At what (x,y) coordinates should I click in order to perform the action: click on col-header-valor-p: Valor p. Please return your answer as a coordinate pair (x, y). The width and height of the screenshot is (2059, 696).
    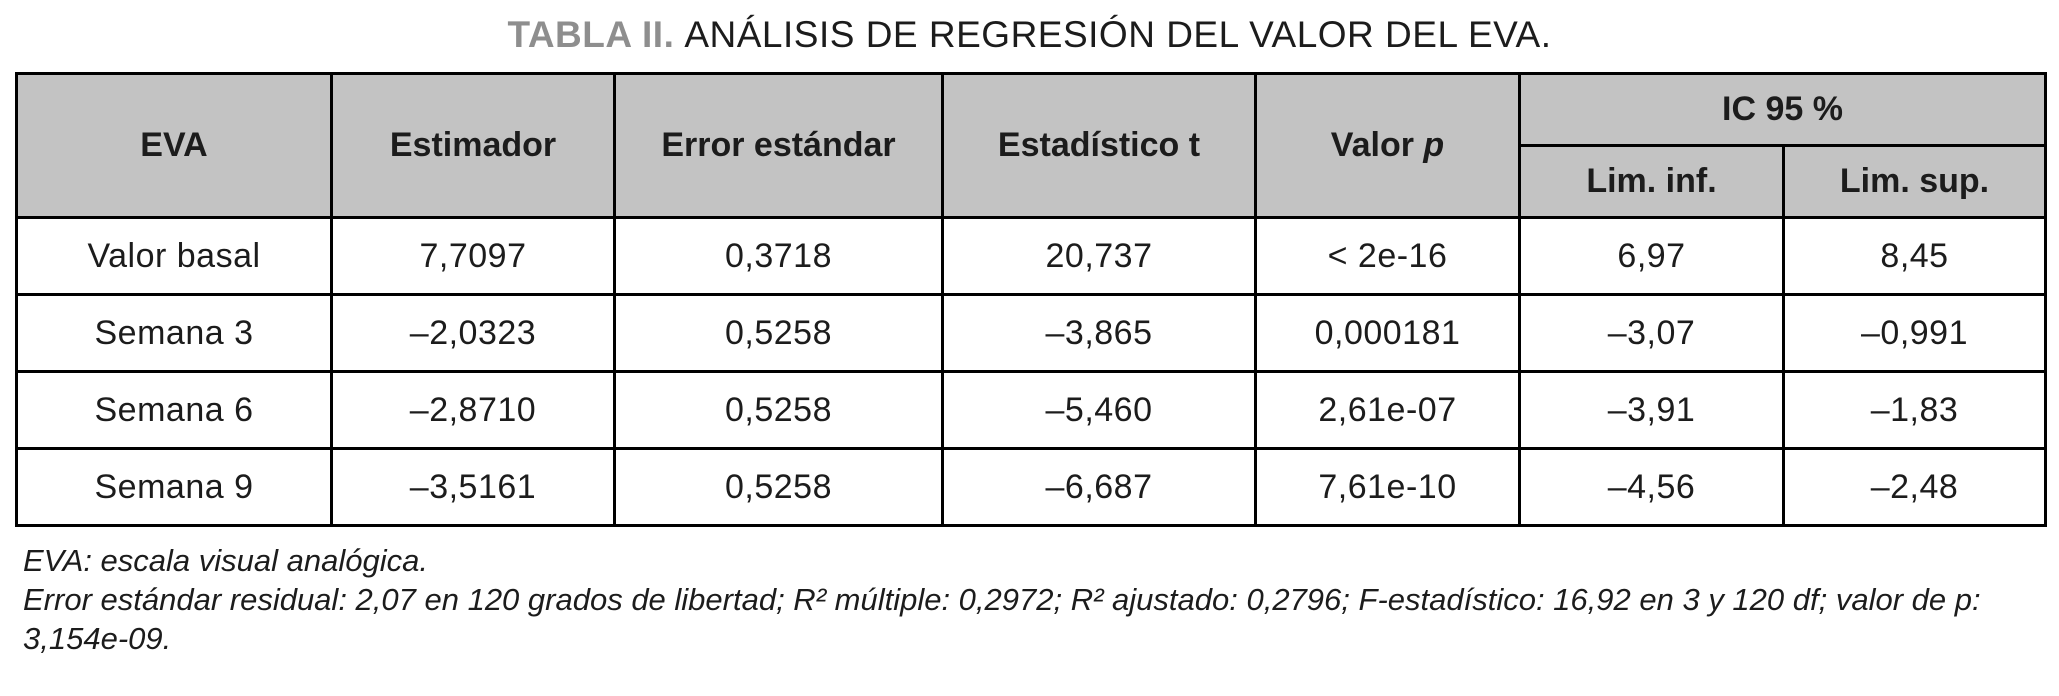
    Looking at the image, I should click on (1387, 145).